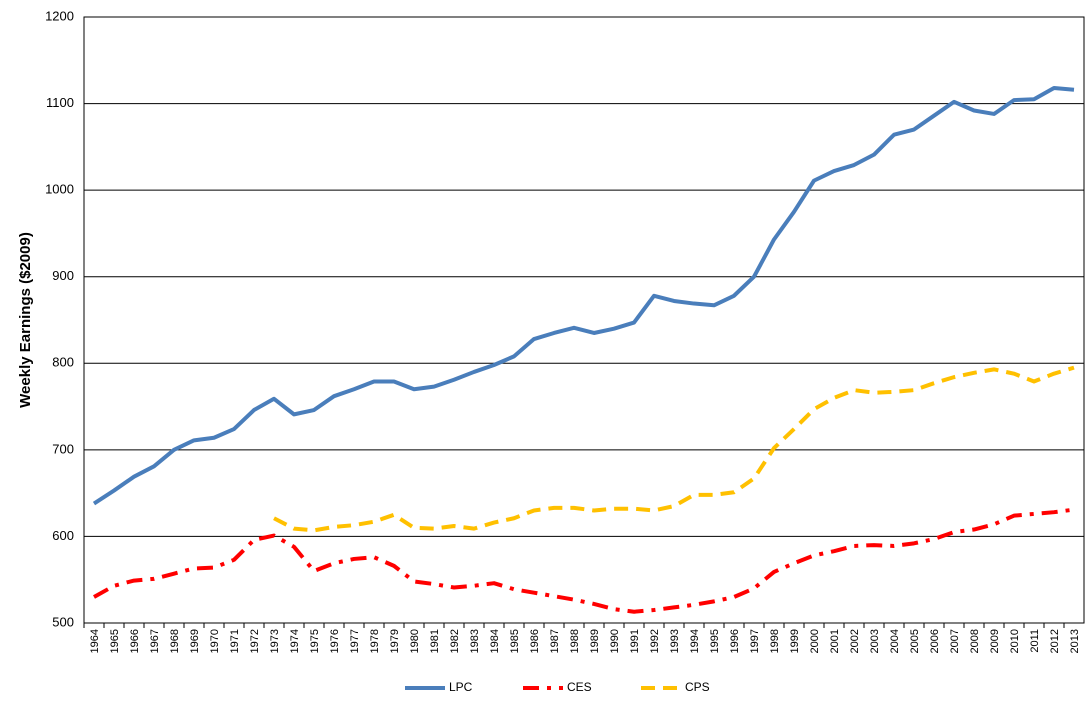  I want to click on y-tick-label: 1200, so click(59, 15).